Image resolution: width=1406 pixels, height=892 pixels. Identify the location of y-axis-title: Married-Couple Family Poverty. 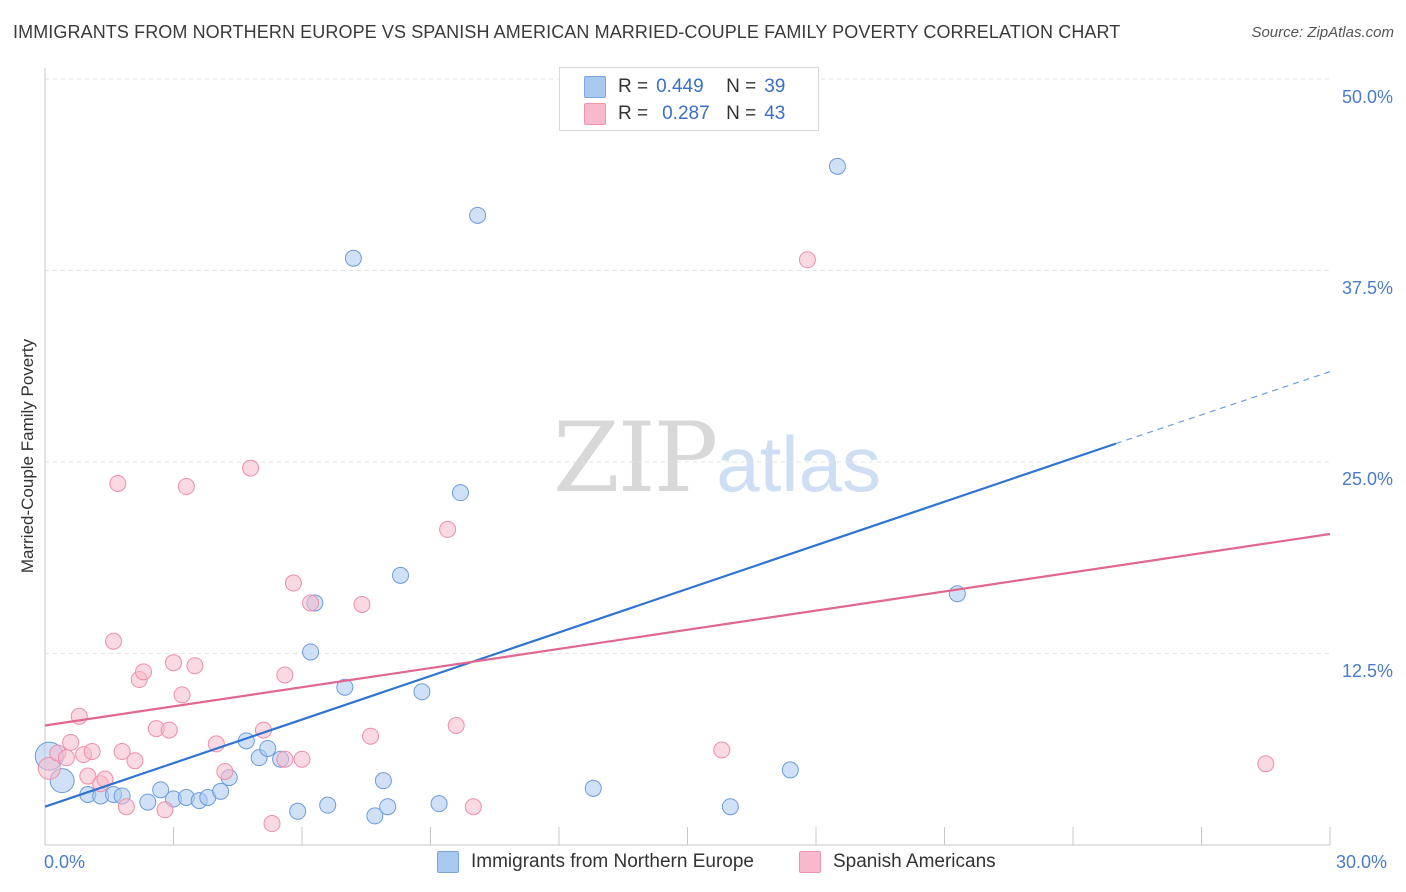
(27, 456).